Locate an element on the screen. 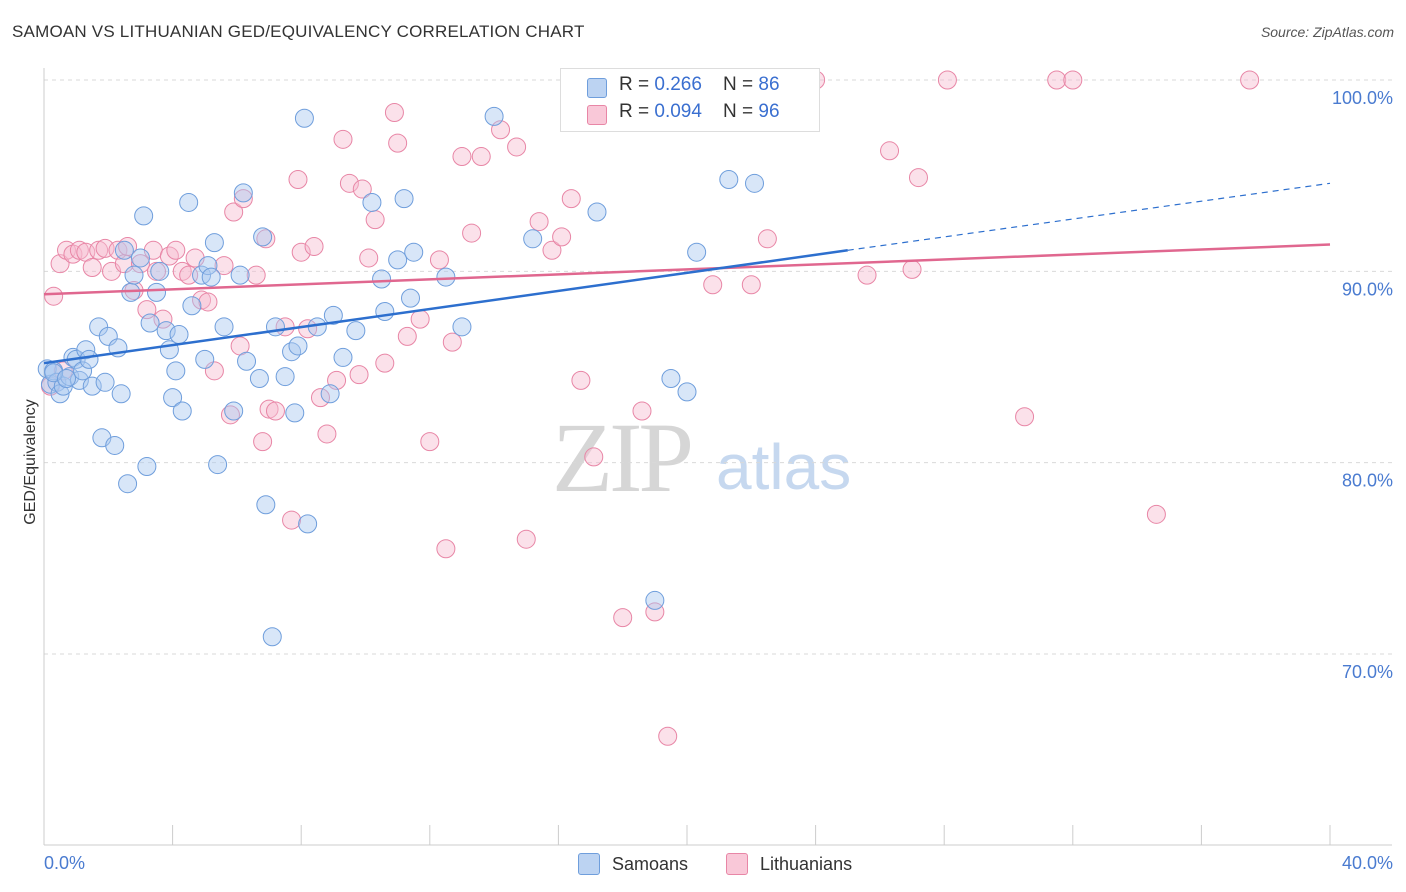  source-note: Source: ZipAtlas.com is located at coordinates (1327, 32).